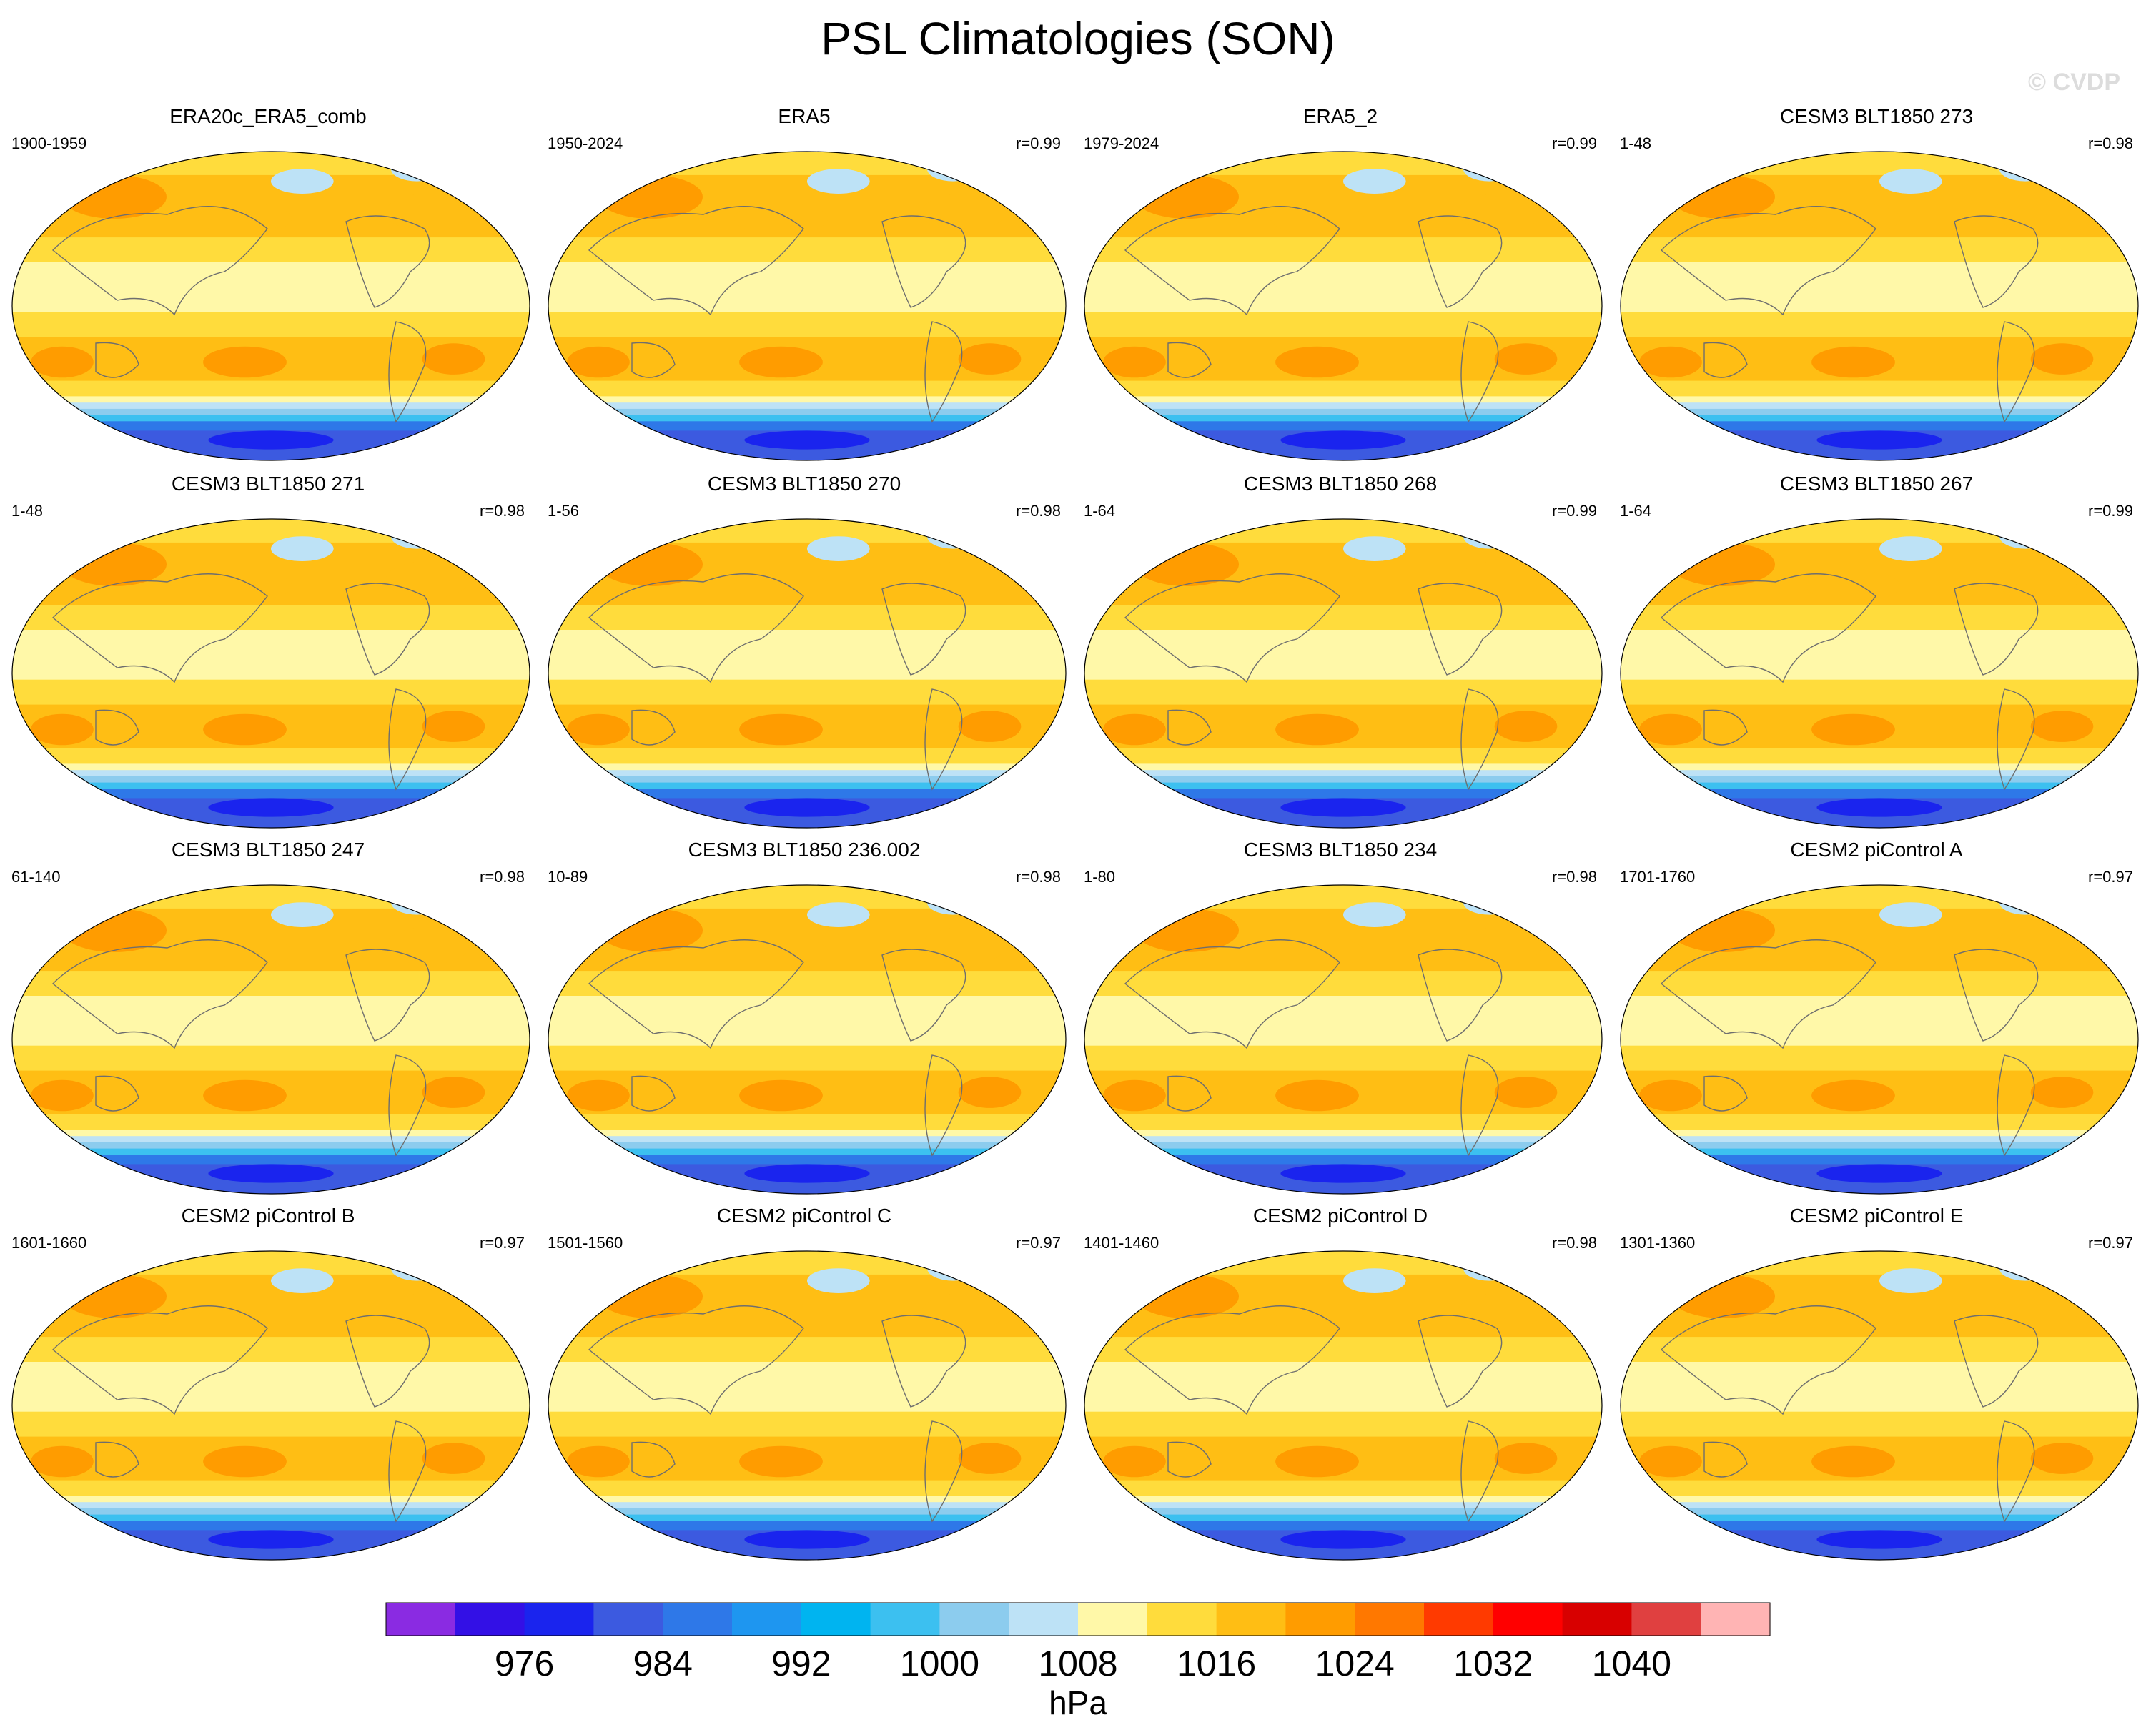 The image size is (2156, 1730). I want to click on panel-years: 1979-2024, so click(1121, 143).